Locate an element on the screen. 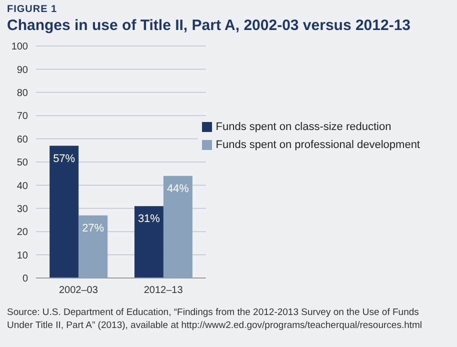  y-tick-label: 0 is located at coordinates (25, 279).